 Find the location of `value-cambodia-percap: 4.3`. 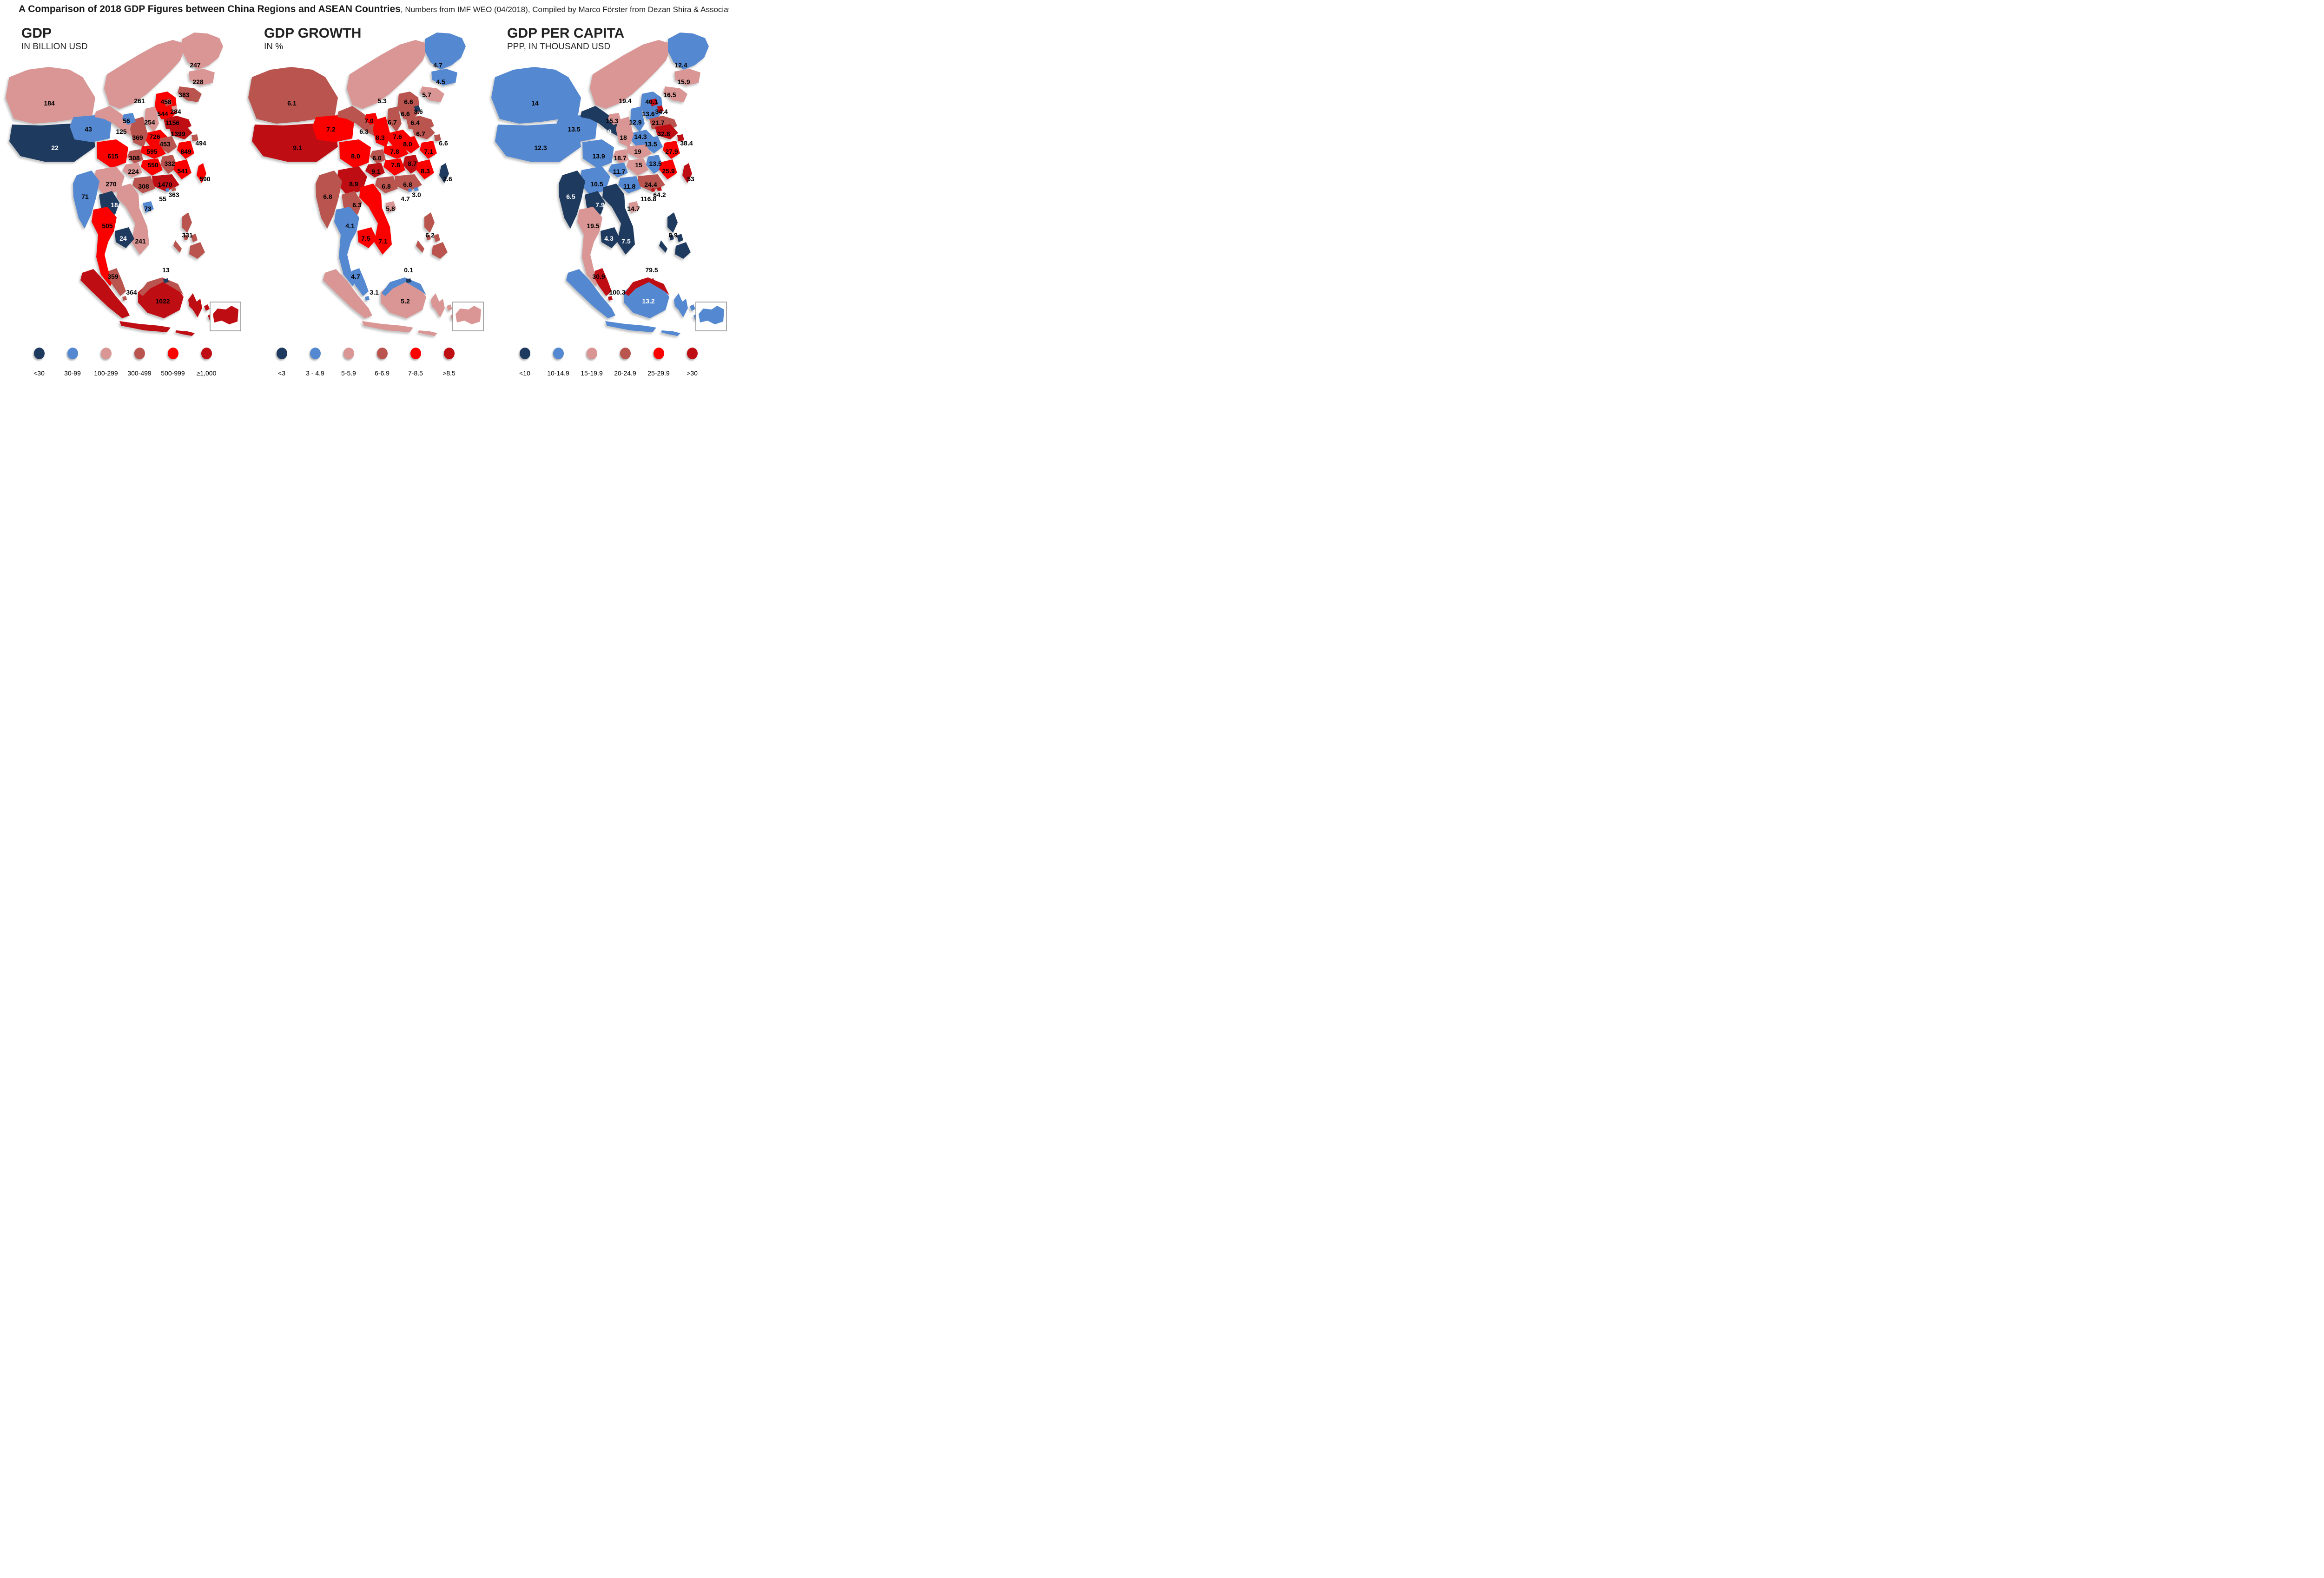

value-cambodia-percap: 4.3 is located at coordinates (609, 239).